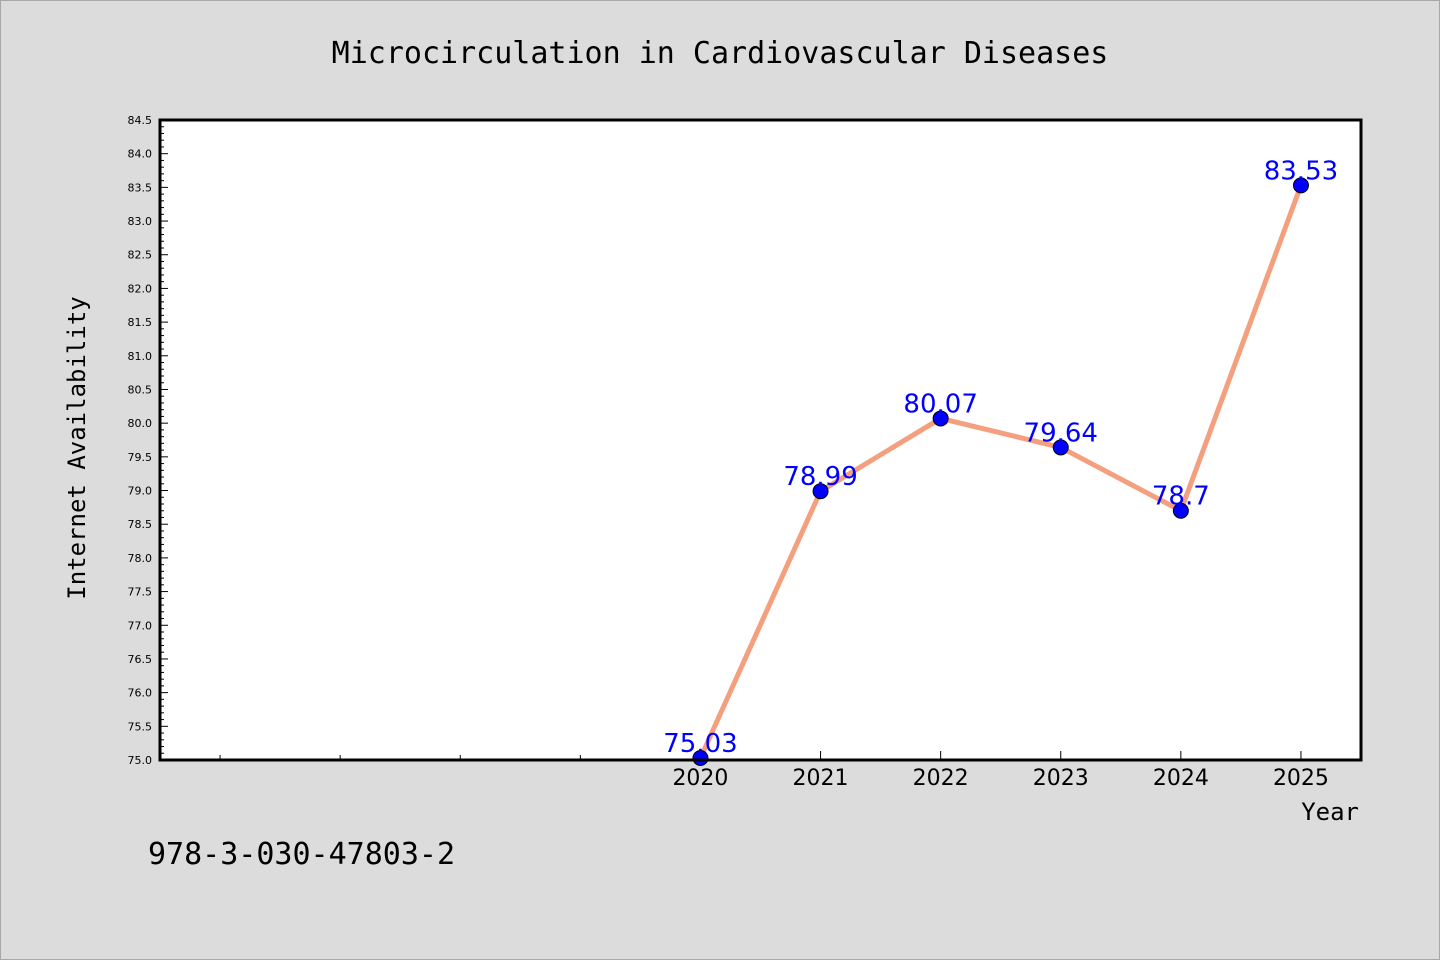 Image resolution: width=1440 pixels, height=960 pixels. What do you see at coordinates (1181, 778) in the screenshot?
I see `x-tick-label: 2024` at bounding box center [1181, 778].